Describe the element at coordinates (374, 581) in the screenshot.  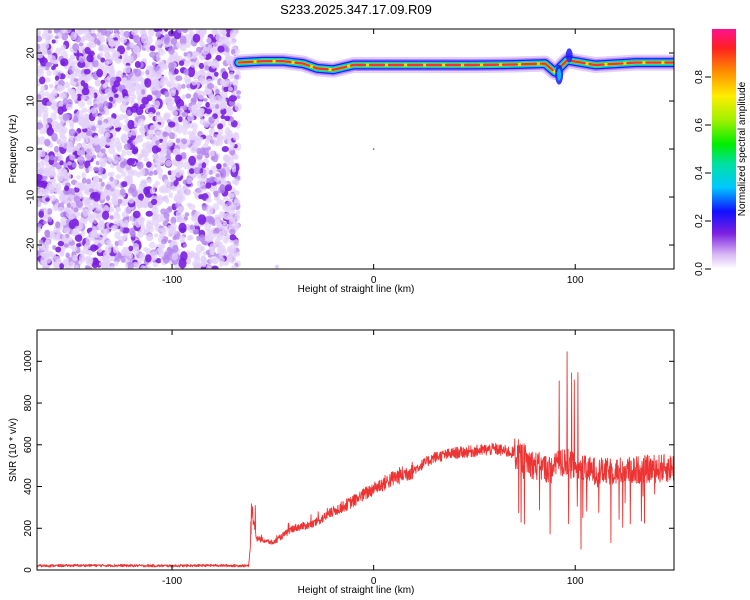
I see `snr-xtick-label: 0` at that location.